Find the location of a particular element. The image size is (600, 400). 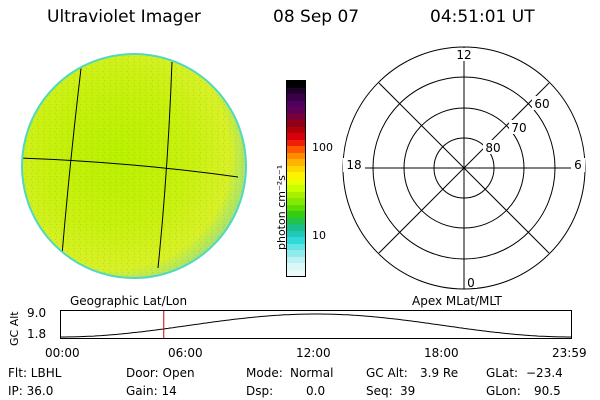

instrument-title: Ultraviolet Imager is located at coordinates (124, 17).